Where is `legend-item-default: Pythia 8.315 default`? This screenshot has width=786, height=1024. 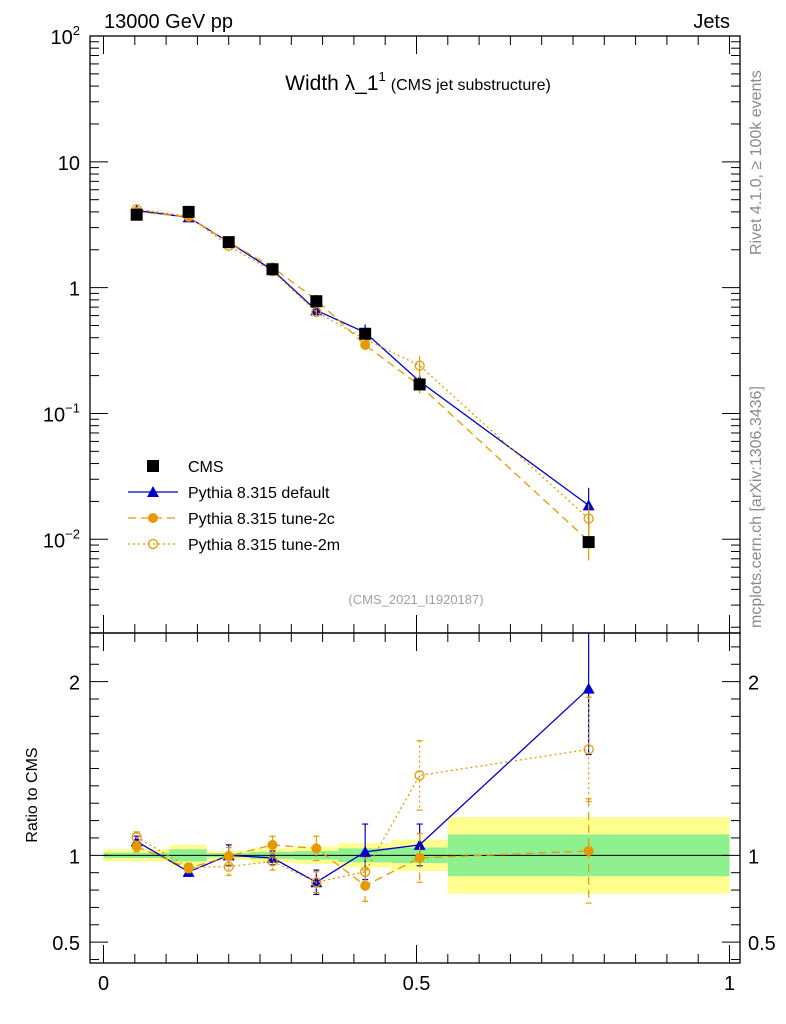
legend-item-default: Pythia 8.315 default is located at coordinates (229, 493).